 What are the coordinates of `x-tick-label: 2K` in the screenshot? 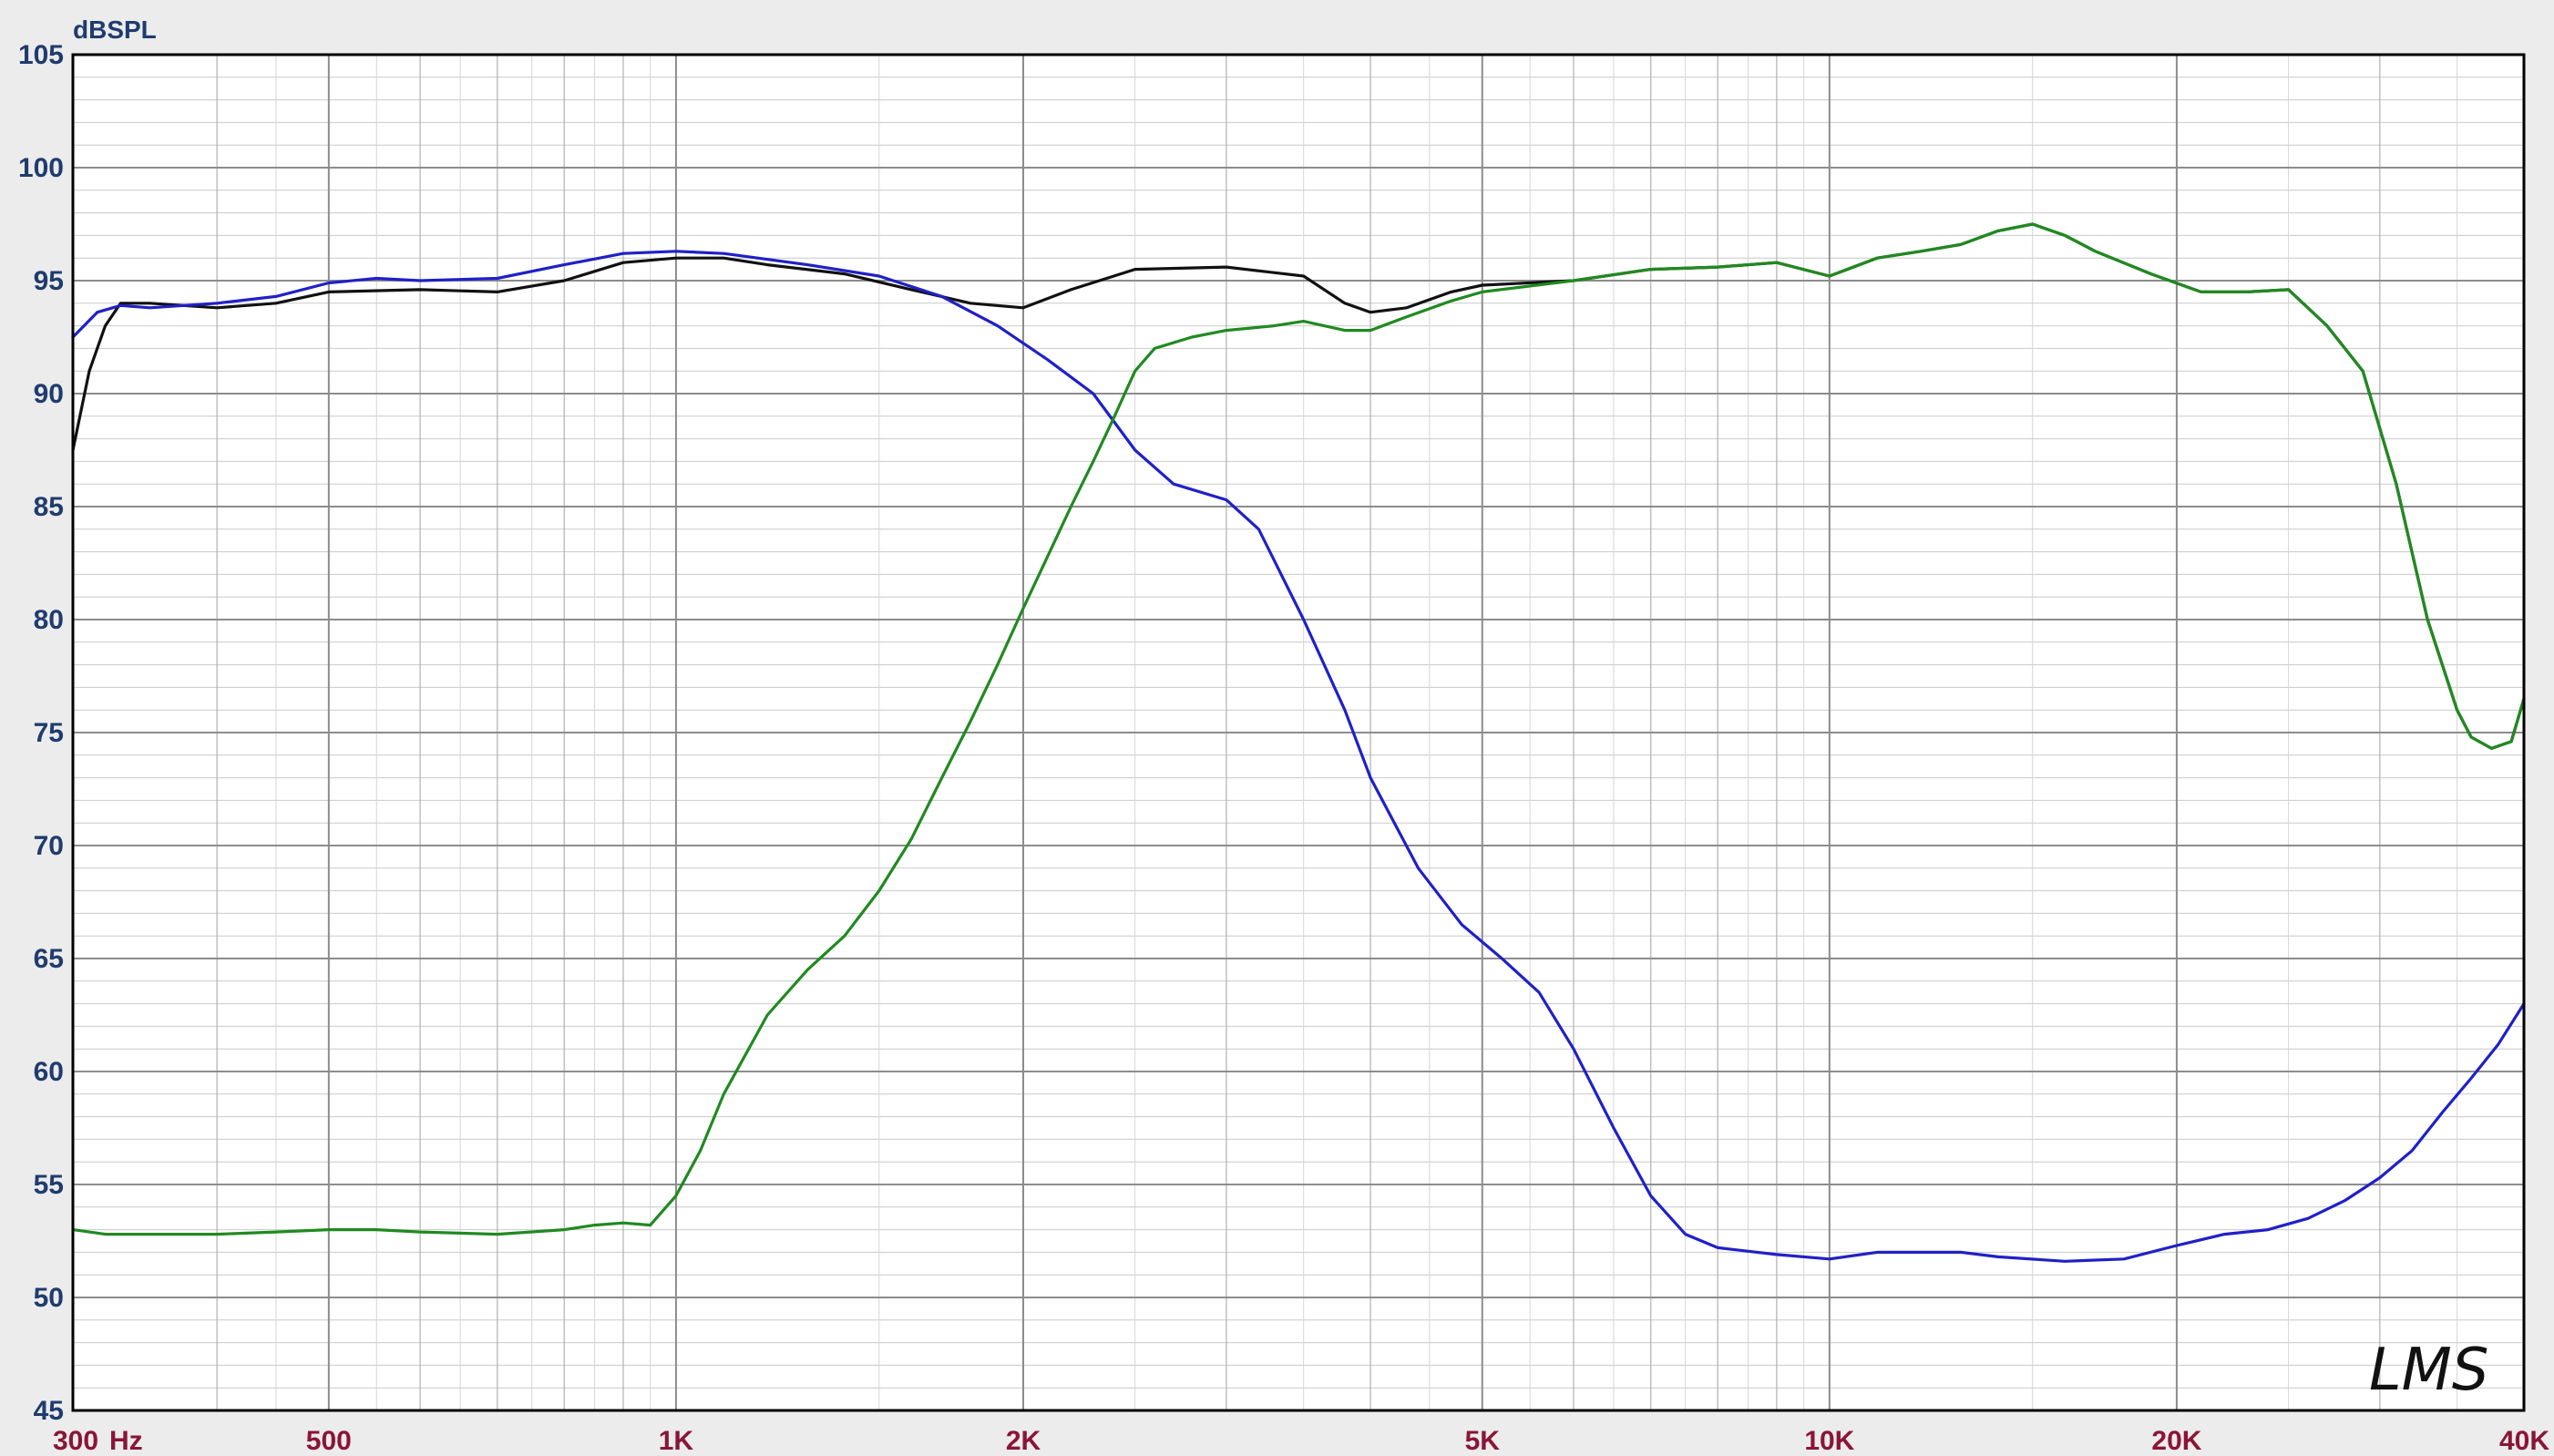 It's located at (1024, 1441).